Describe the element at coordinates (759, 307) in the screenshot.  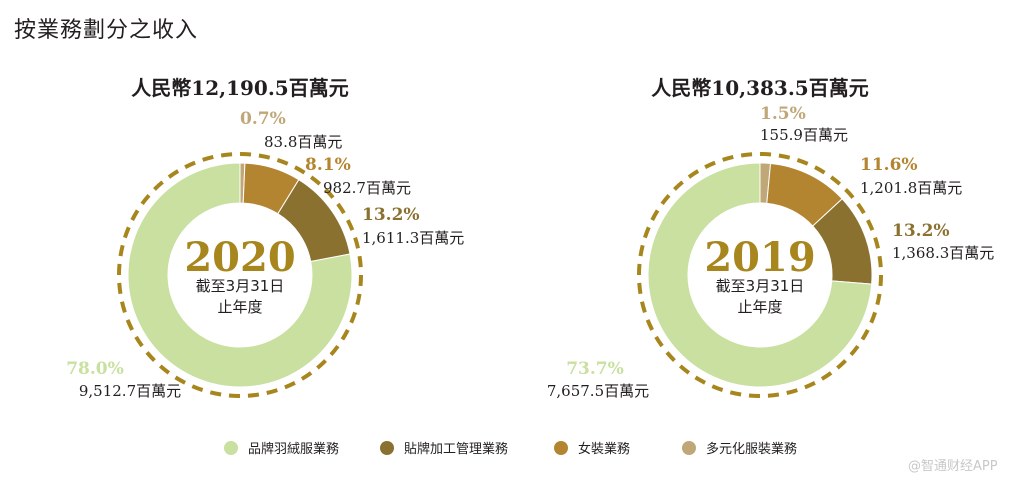
I see `center-subtitle2-2019: 止年度` at that location.